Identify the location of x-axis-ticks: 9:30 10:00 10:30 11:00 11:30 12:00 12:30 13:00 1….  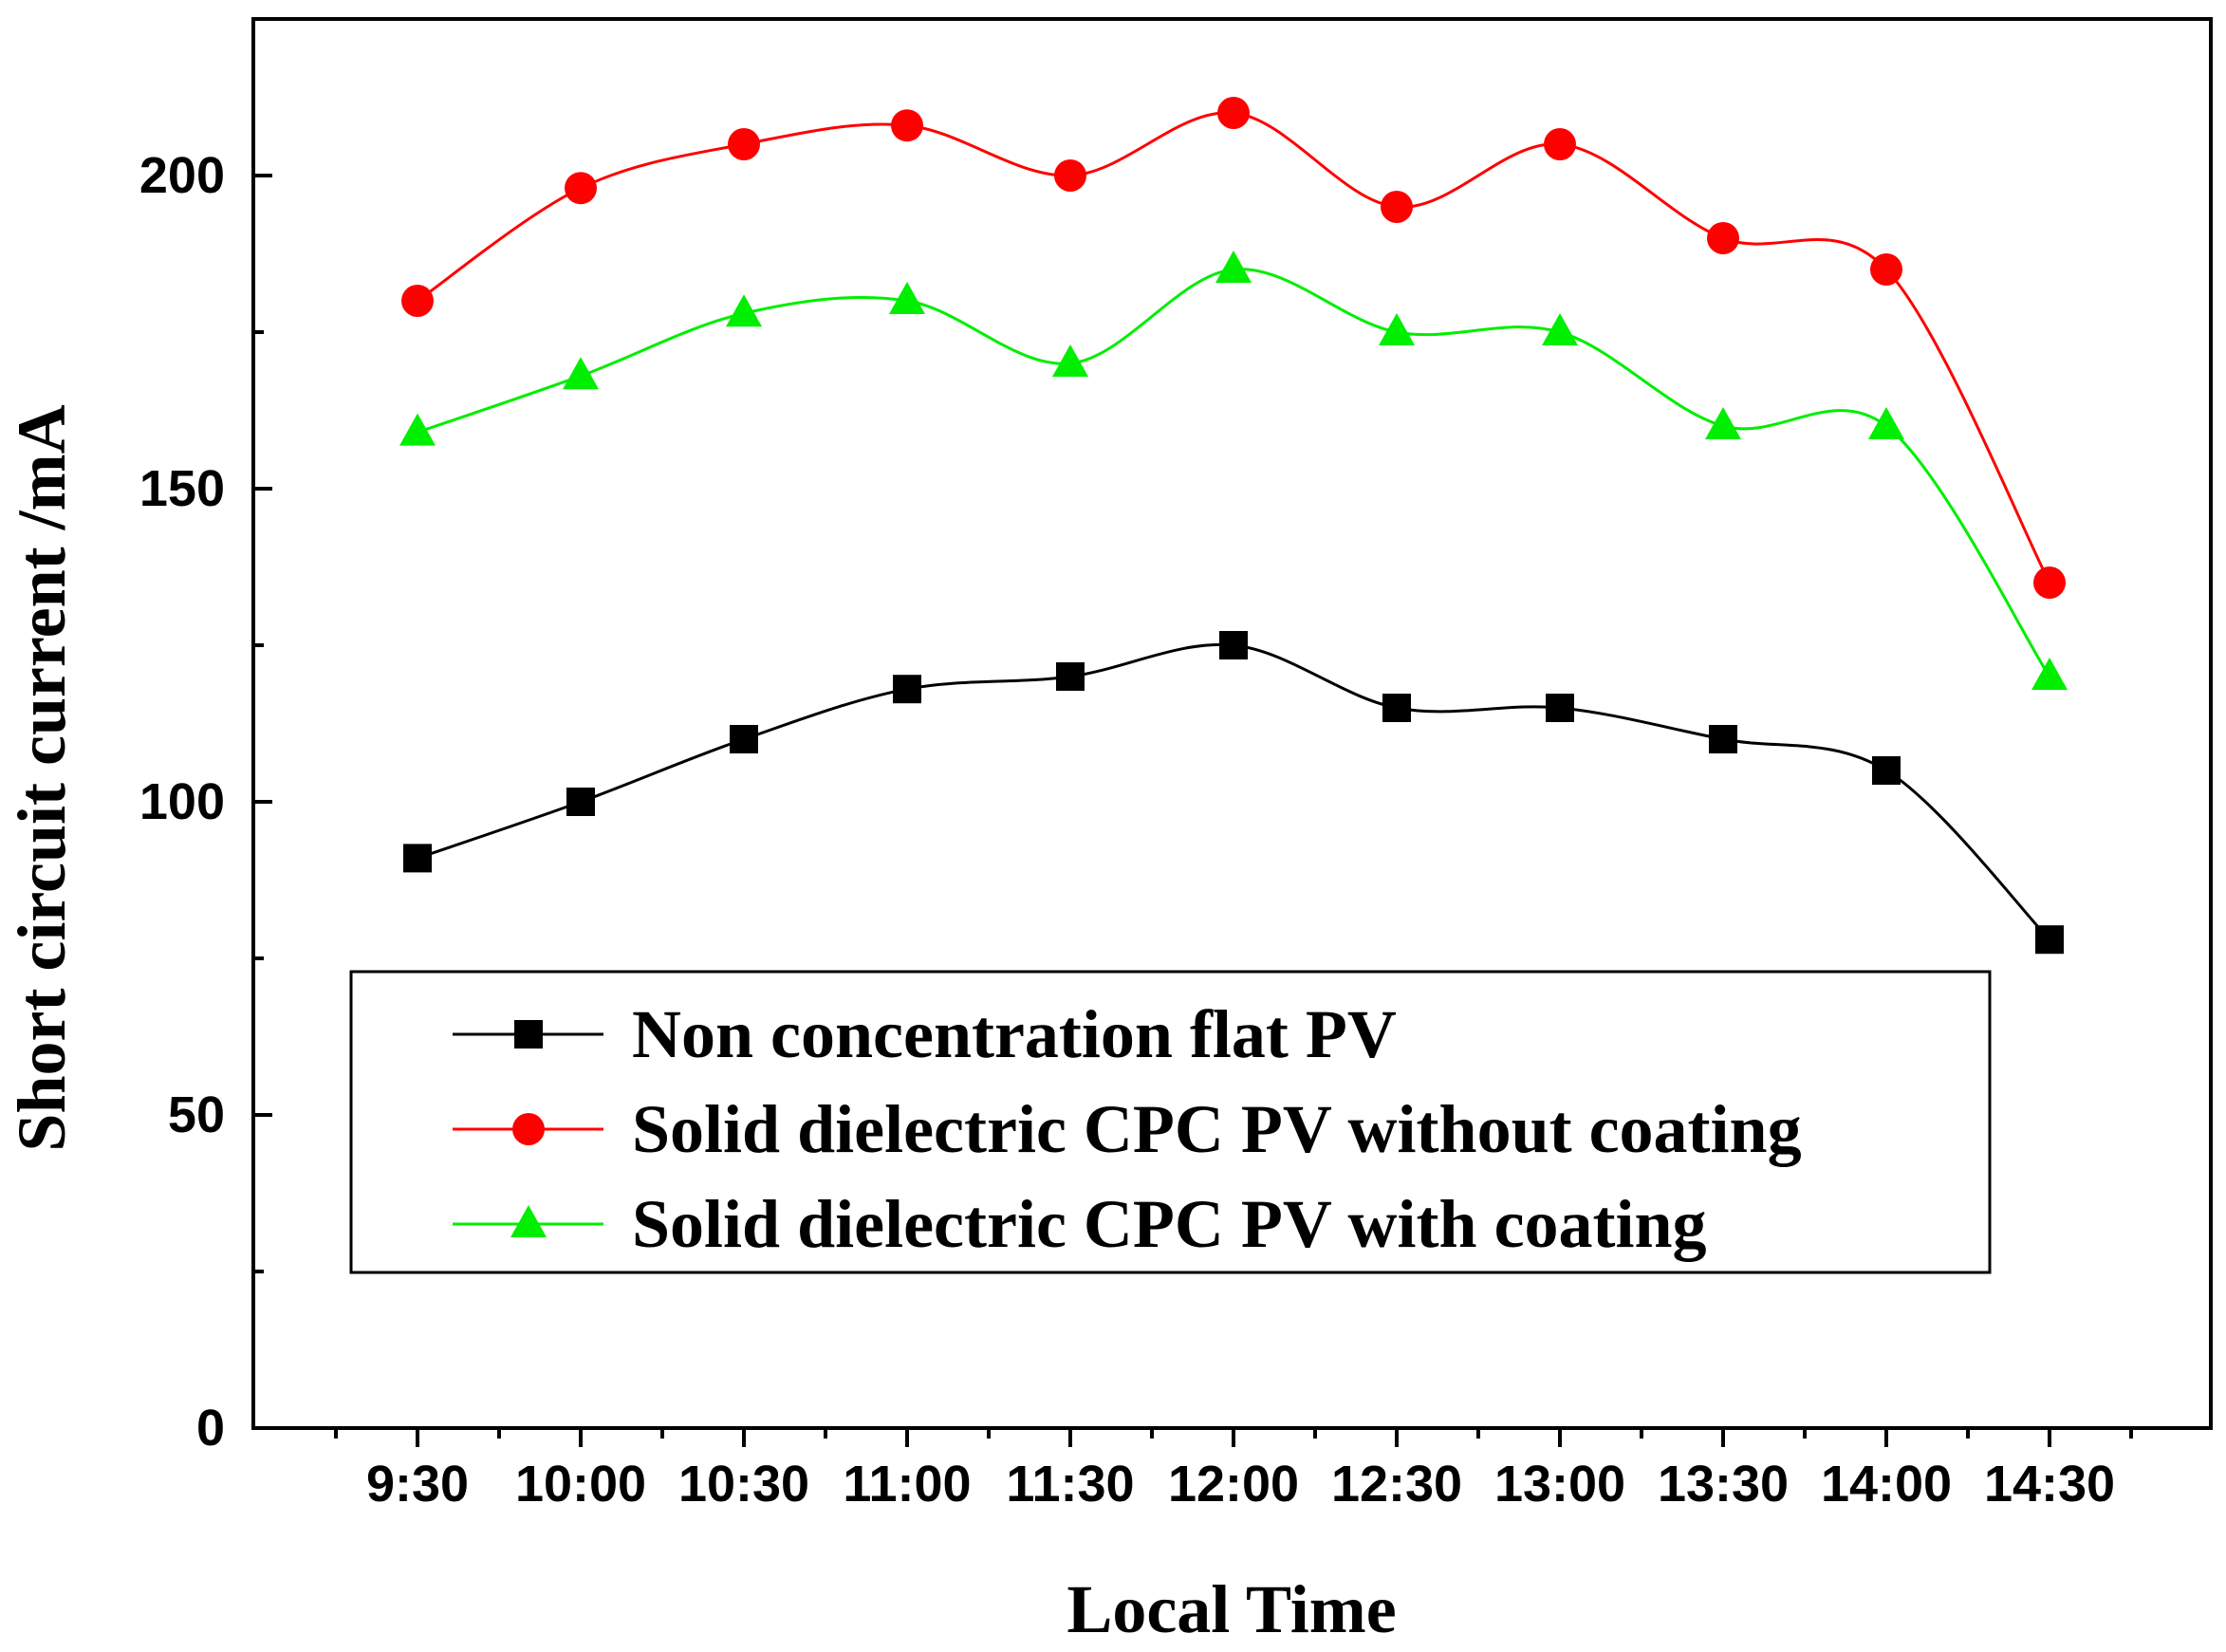
(1233, 1470).